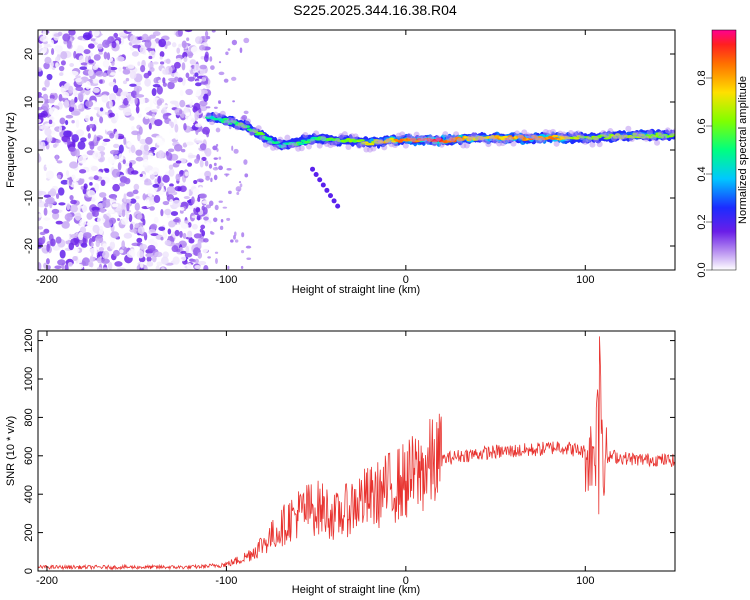 Image resolution: width=750 pixels, height=600 pixels. Describe the element at coordinates (323, 185) in the screenshot. I see `spectrogram-streak-blob` at that location.